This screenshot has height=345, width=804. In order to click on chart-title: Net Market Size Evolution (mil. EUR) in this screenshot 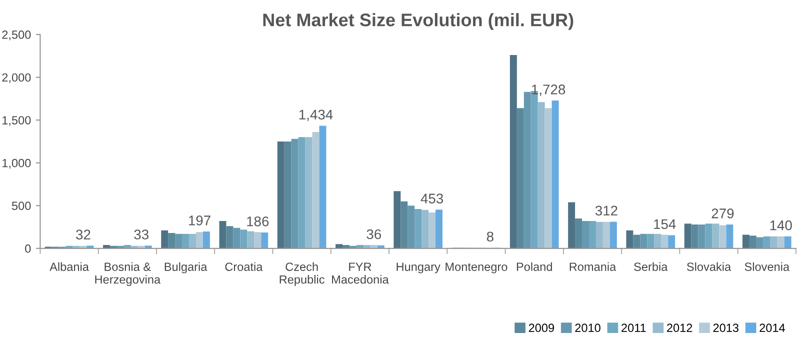, I will do `click(418, 21)`.